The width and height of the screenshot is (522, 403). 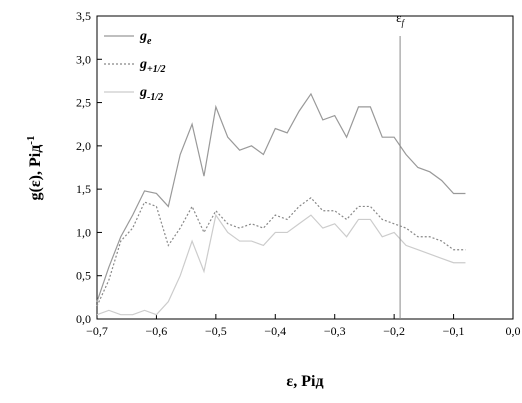 What do you see at coordinates (83, 59) in the screenshot?
I see `y-tick-label: 3,0` at bounding box center [83, 59].